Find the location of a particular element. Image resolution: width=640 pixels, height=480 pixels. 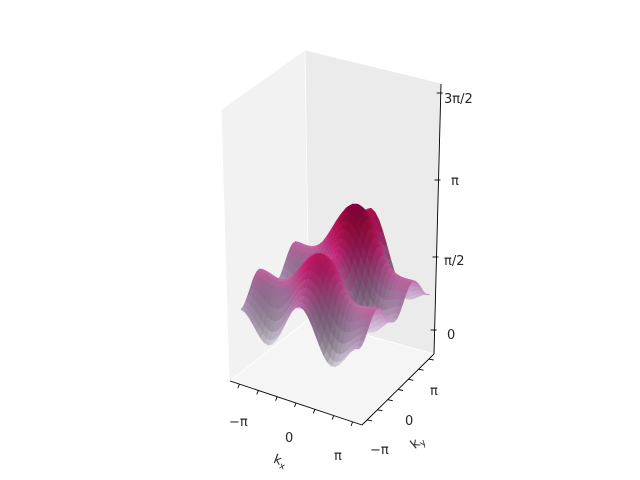

surface-facet is located at coordinates (358, 347).